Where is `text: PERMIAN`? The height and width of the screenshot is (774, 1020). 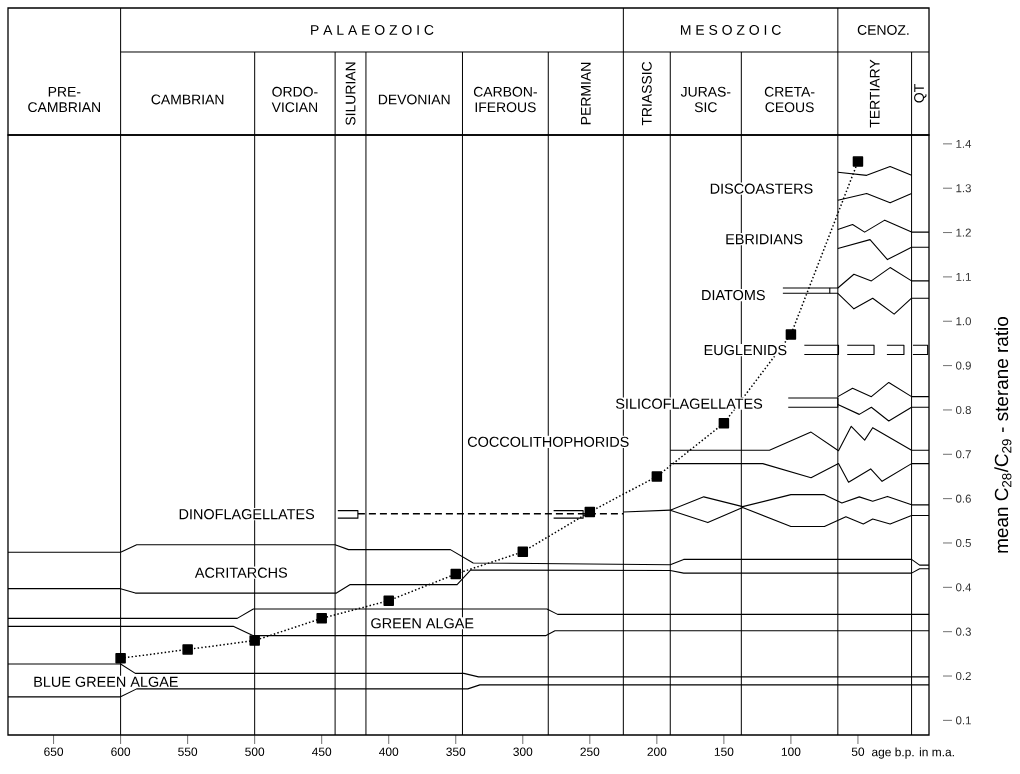 text: PERMIAN is located at coordinates (586, 93).